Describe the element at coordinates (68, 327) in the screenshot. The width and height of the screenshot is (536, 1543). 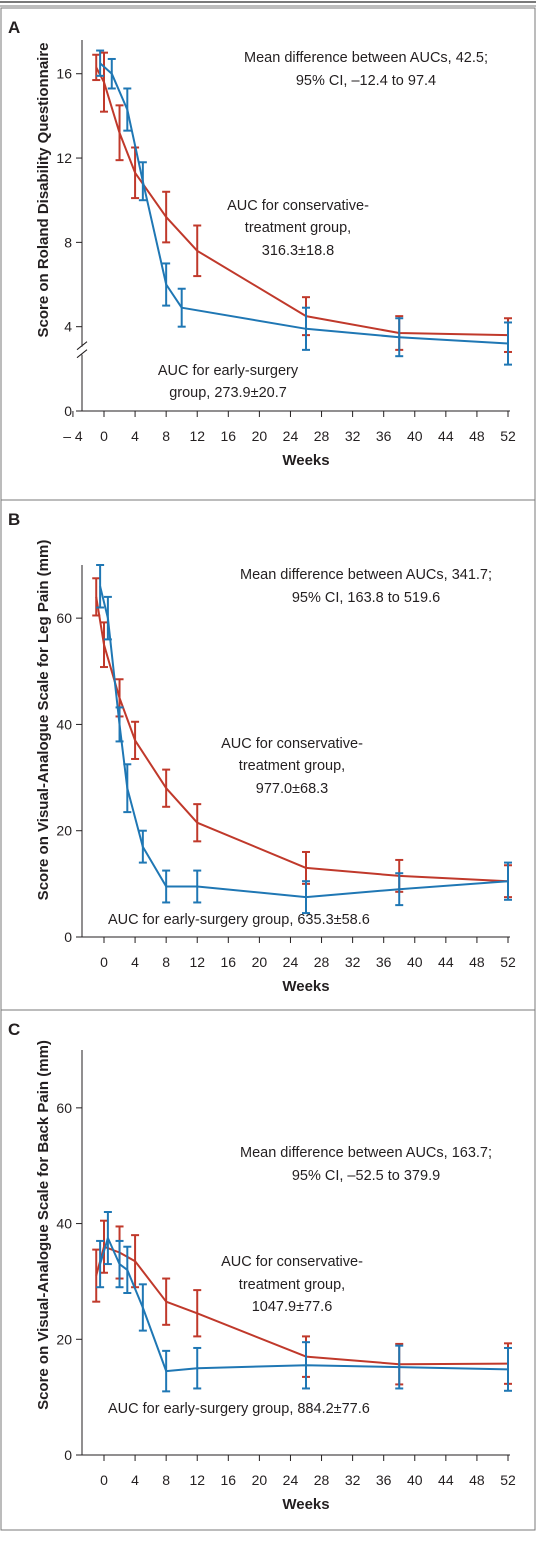
I see `panel-a-y-tick-label: 4` at that location.